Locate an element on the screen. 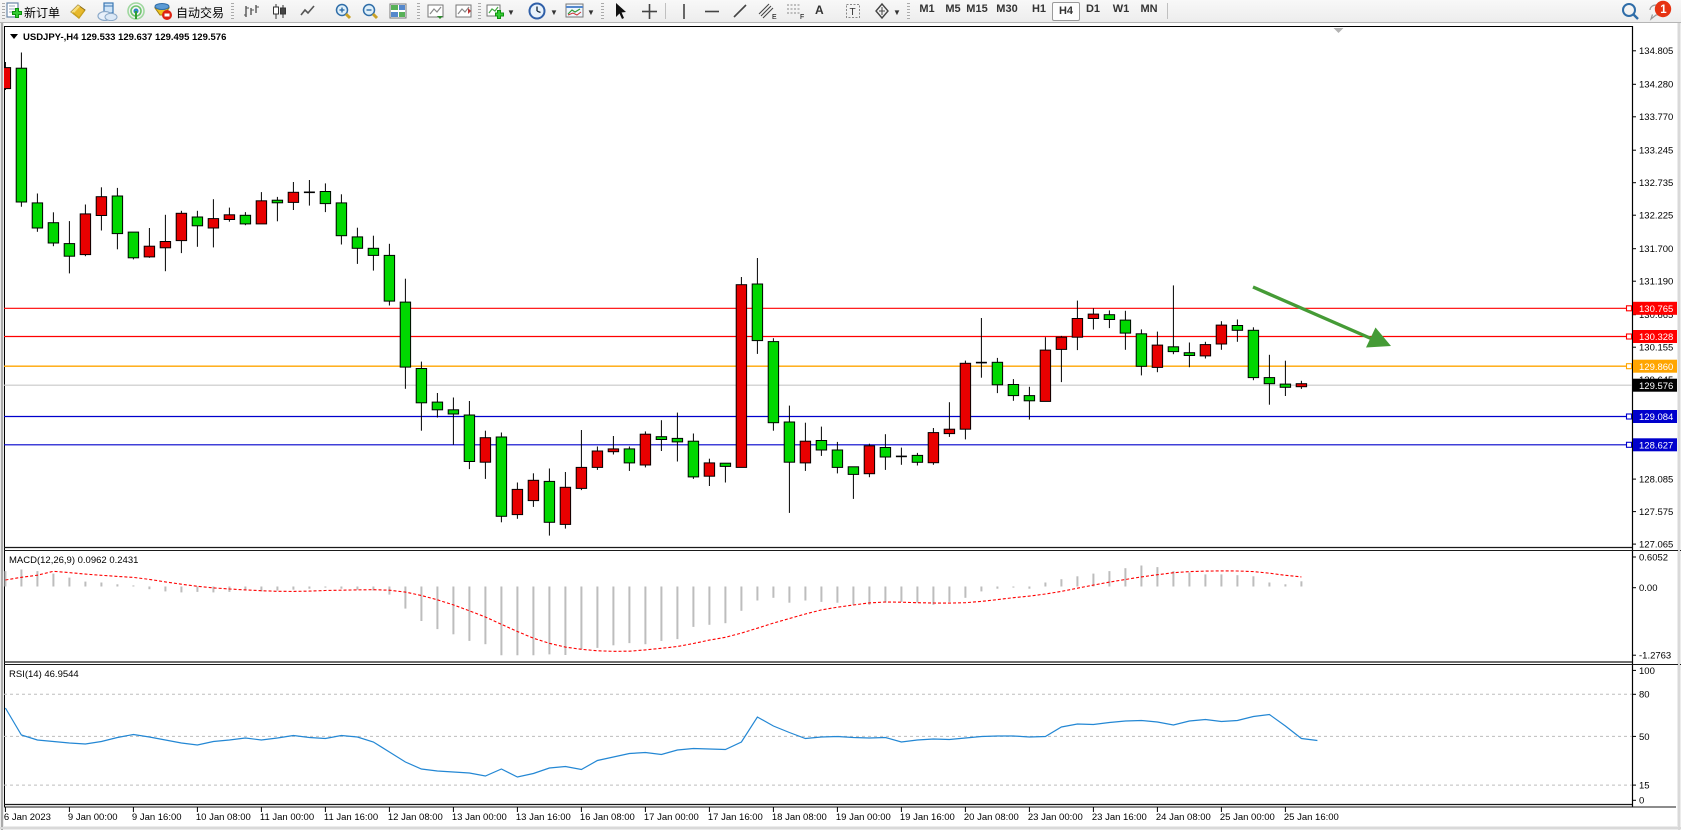 The width and height of the screenshot is (1681, 830). svg-text: 1 is located at coordinates (1663, 10).